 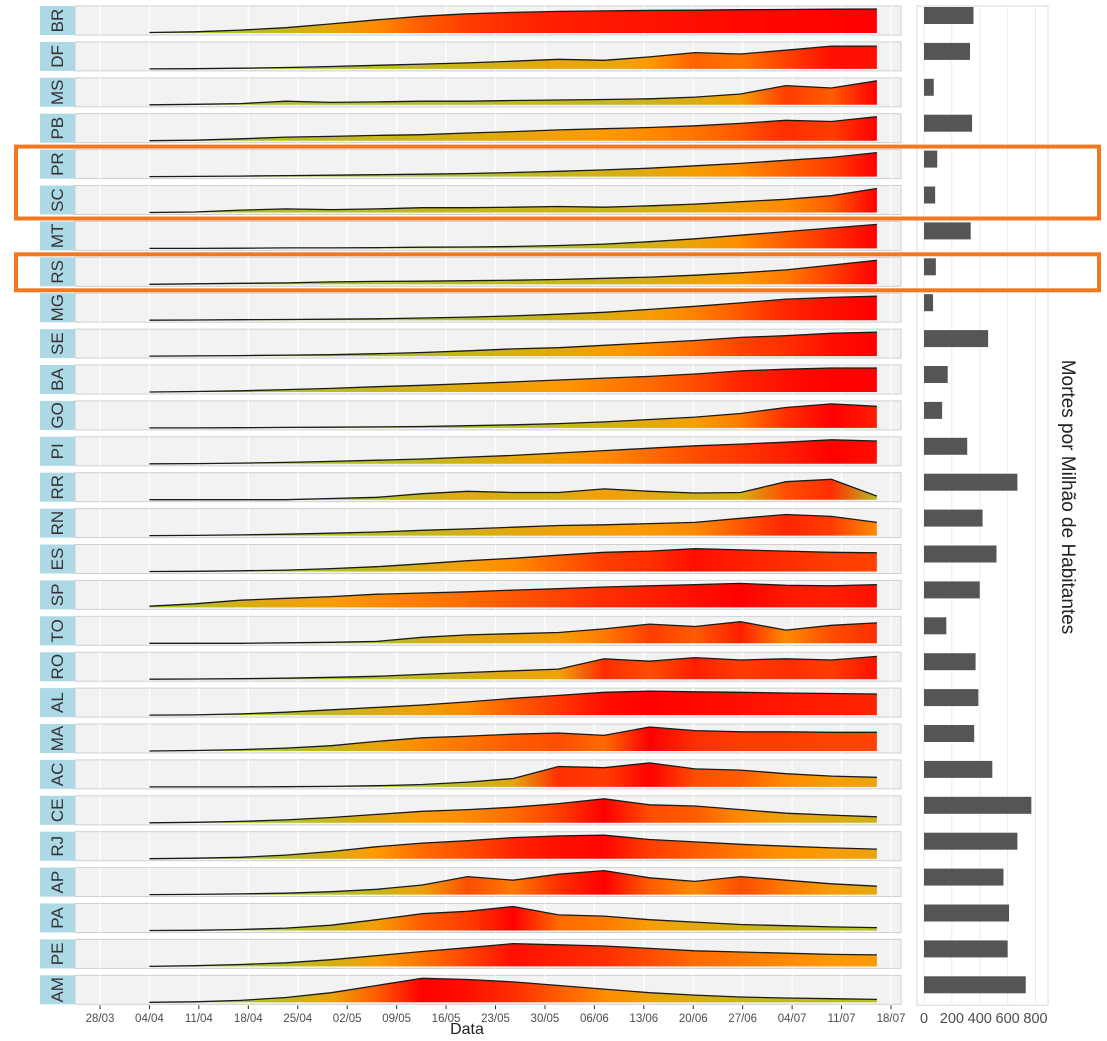 What do you see at coordinates (513, 21) in the screenshot?
I see `area-br` at bounding box center [513, 21].